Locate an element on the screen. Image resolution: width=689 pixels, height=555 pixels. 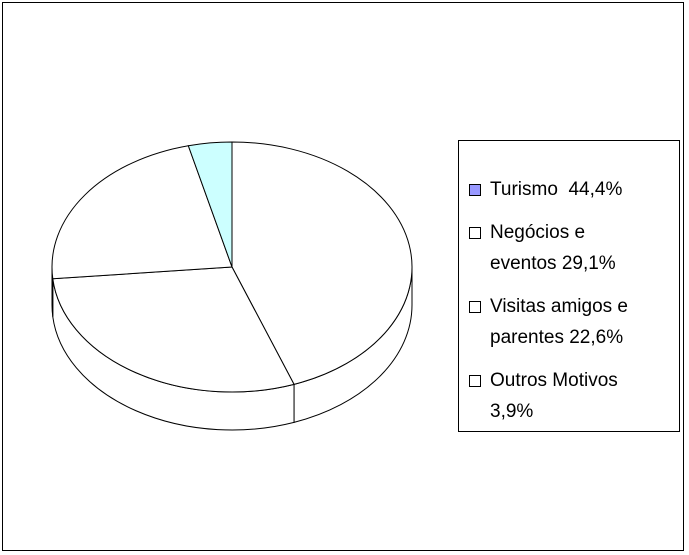
legend-label: Negócios e eventos 29,1% is located at coordinates (553, 248).